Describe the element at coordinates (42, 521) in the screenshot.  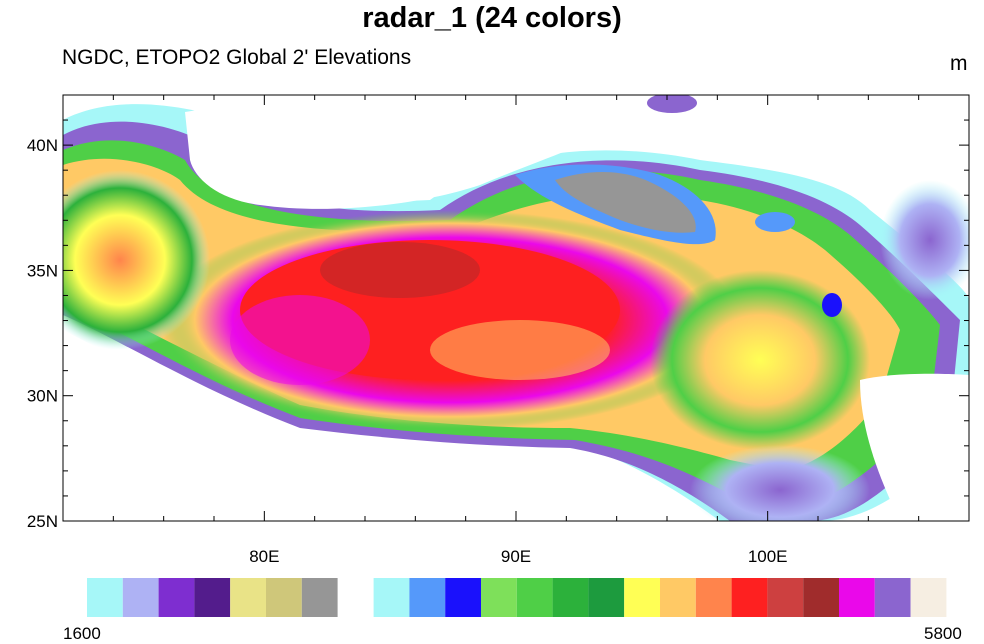
I see `y-tick-label: 25N` at that location.